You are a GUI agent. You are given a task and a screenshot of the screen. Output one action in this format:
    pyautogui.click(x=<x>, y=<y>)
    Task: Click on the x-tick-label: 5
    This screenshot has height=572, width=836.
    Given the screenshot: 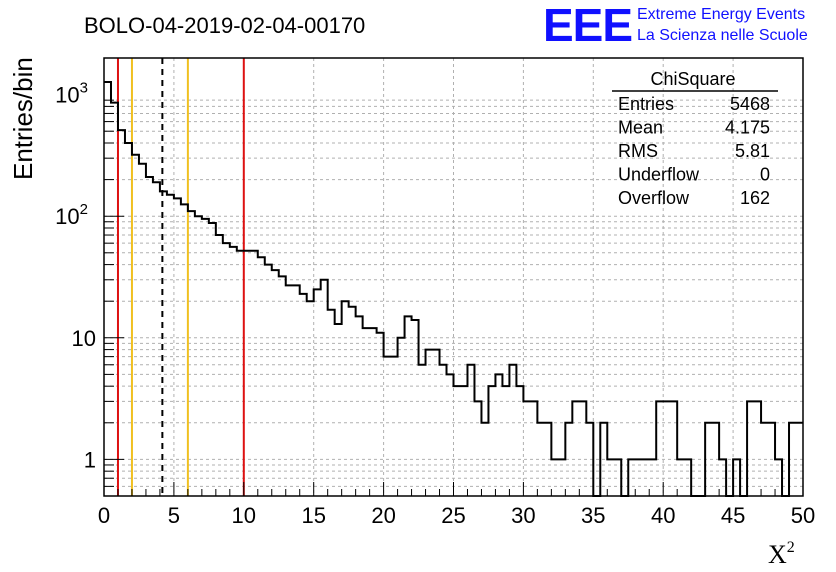 What is the action you would take?
    pyautogui.click(x=174, y=515)
    